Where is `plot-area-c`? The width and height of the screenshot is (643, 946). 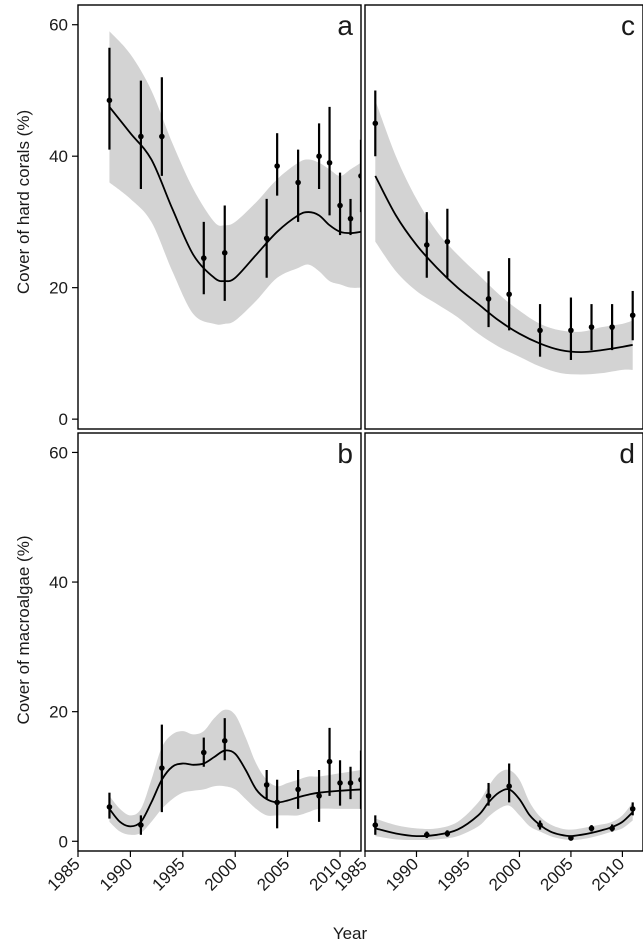 plot-area-c is located at coordinates (504, 232).